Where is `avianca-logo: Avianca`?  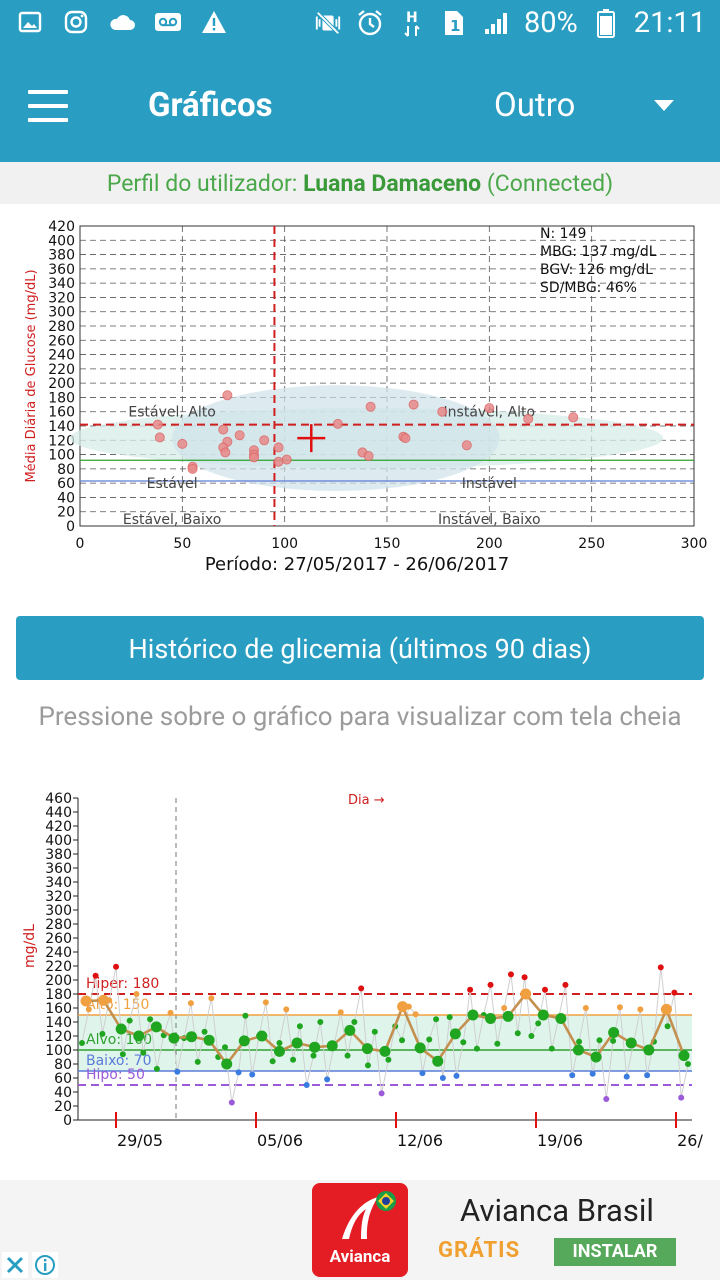 avianca-logo: Avianca is located at coordinates (360, 1230).